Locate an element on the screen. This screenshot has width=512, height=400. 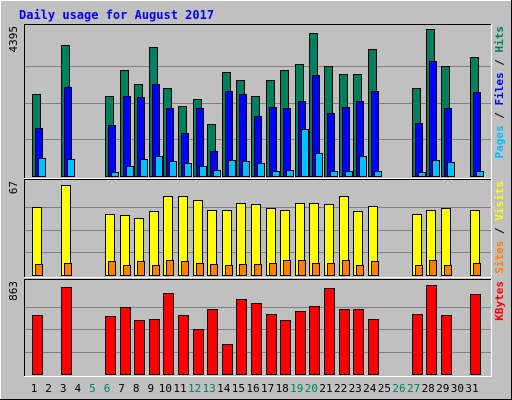
day-tick-label: 1 is located at coordinates (34, 388).